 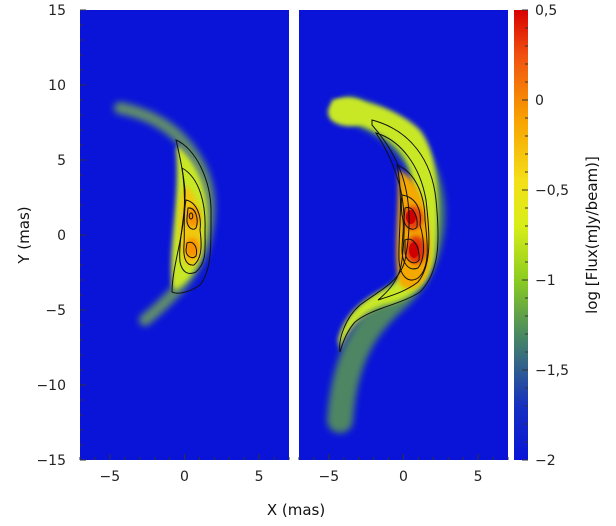 What do you see at coordinates (521, 235) in the screenshot?
I see `colorbar-gradient` at bounding box center [521, 235].